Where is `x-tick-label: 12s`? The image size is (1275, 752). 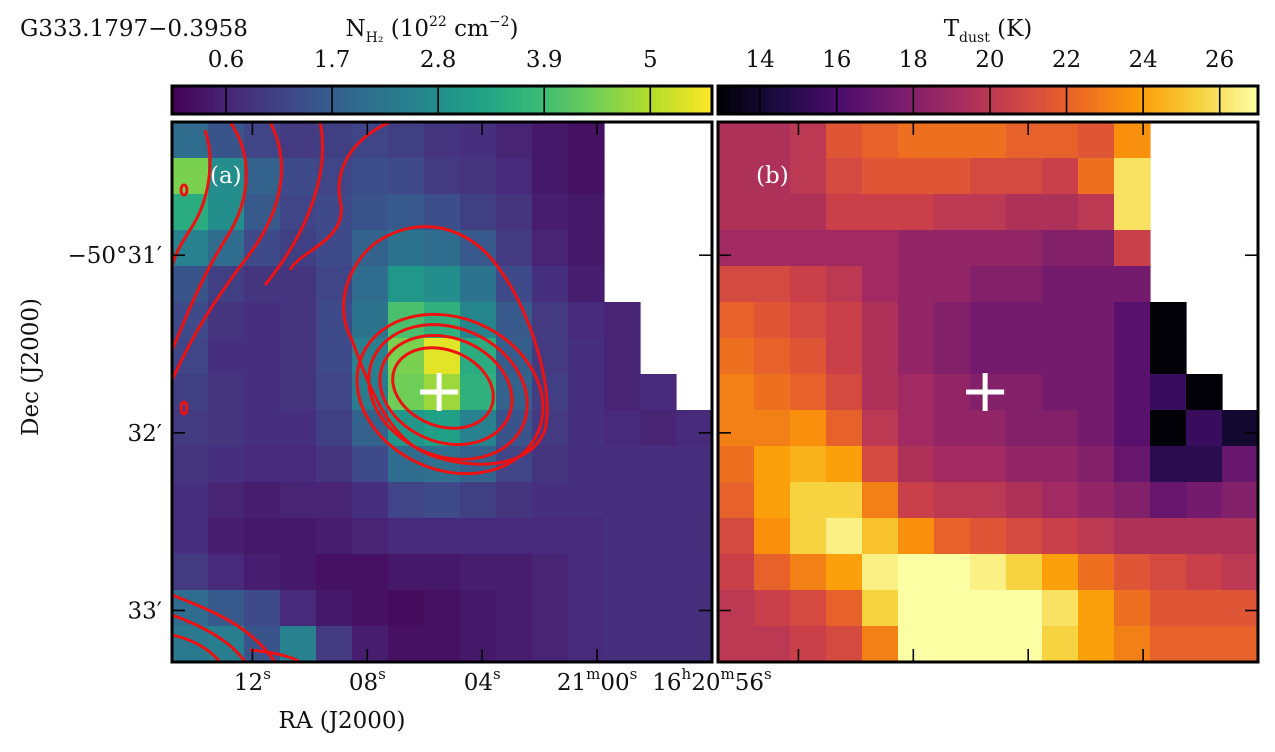 x-tick-label: 12s is located at coordinates (252, 680).